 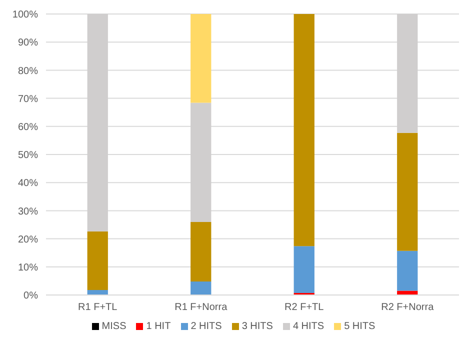 I want to click on y-tick-label: 100%, so click(x=25, y=15).